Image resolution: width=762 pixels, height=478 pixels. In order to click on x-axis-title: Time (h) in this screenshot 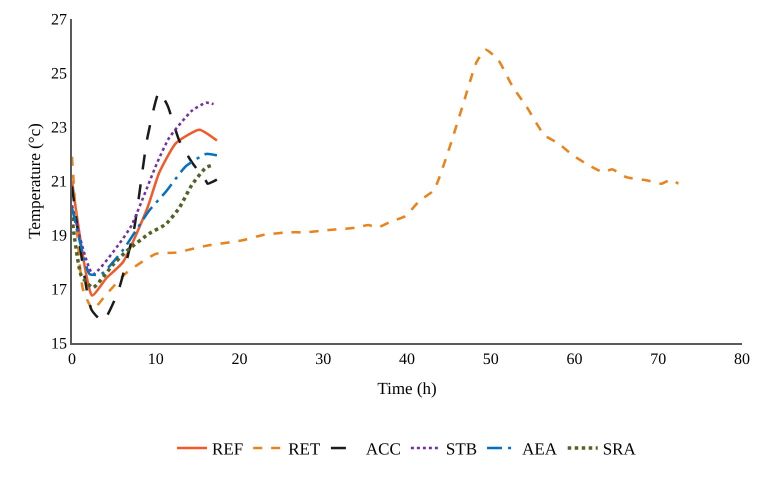, I will do `click(407, 388)`.